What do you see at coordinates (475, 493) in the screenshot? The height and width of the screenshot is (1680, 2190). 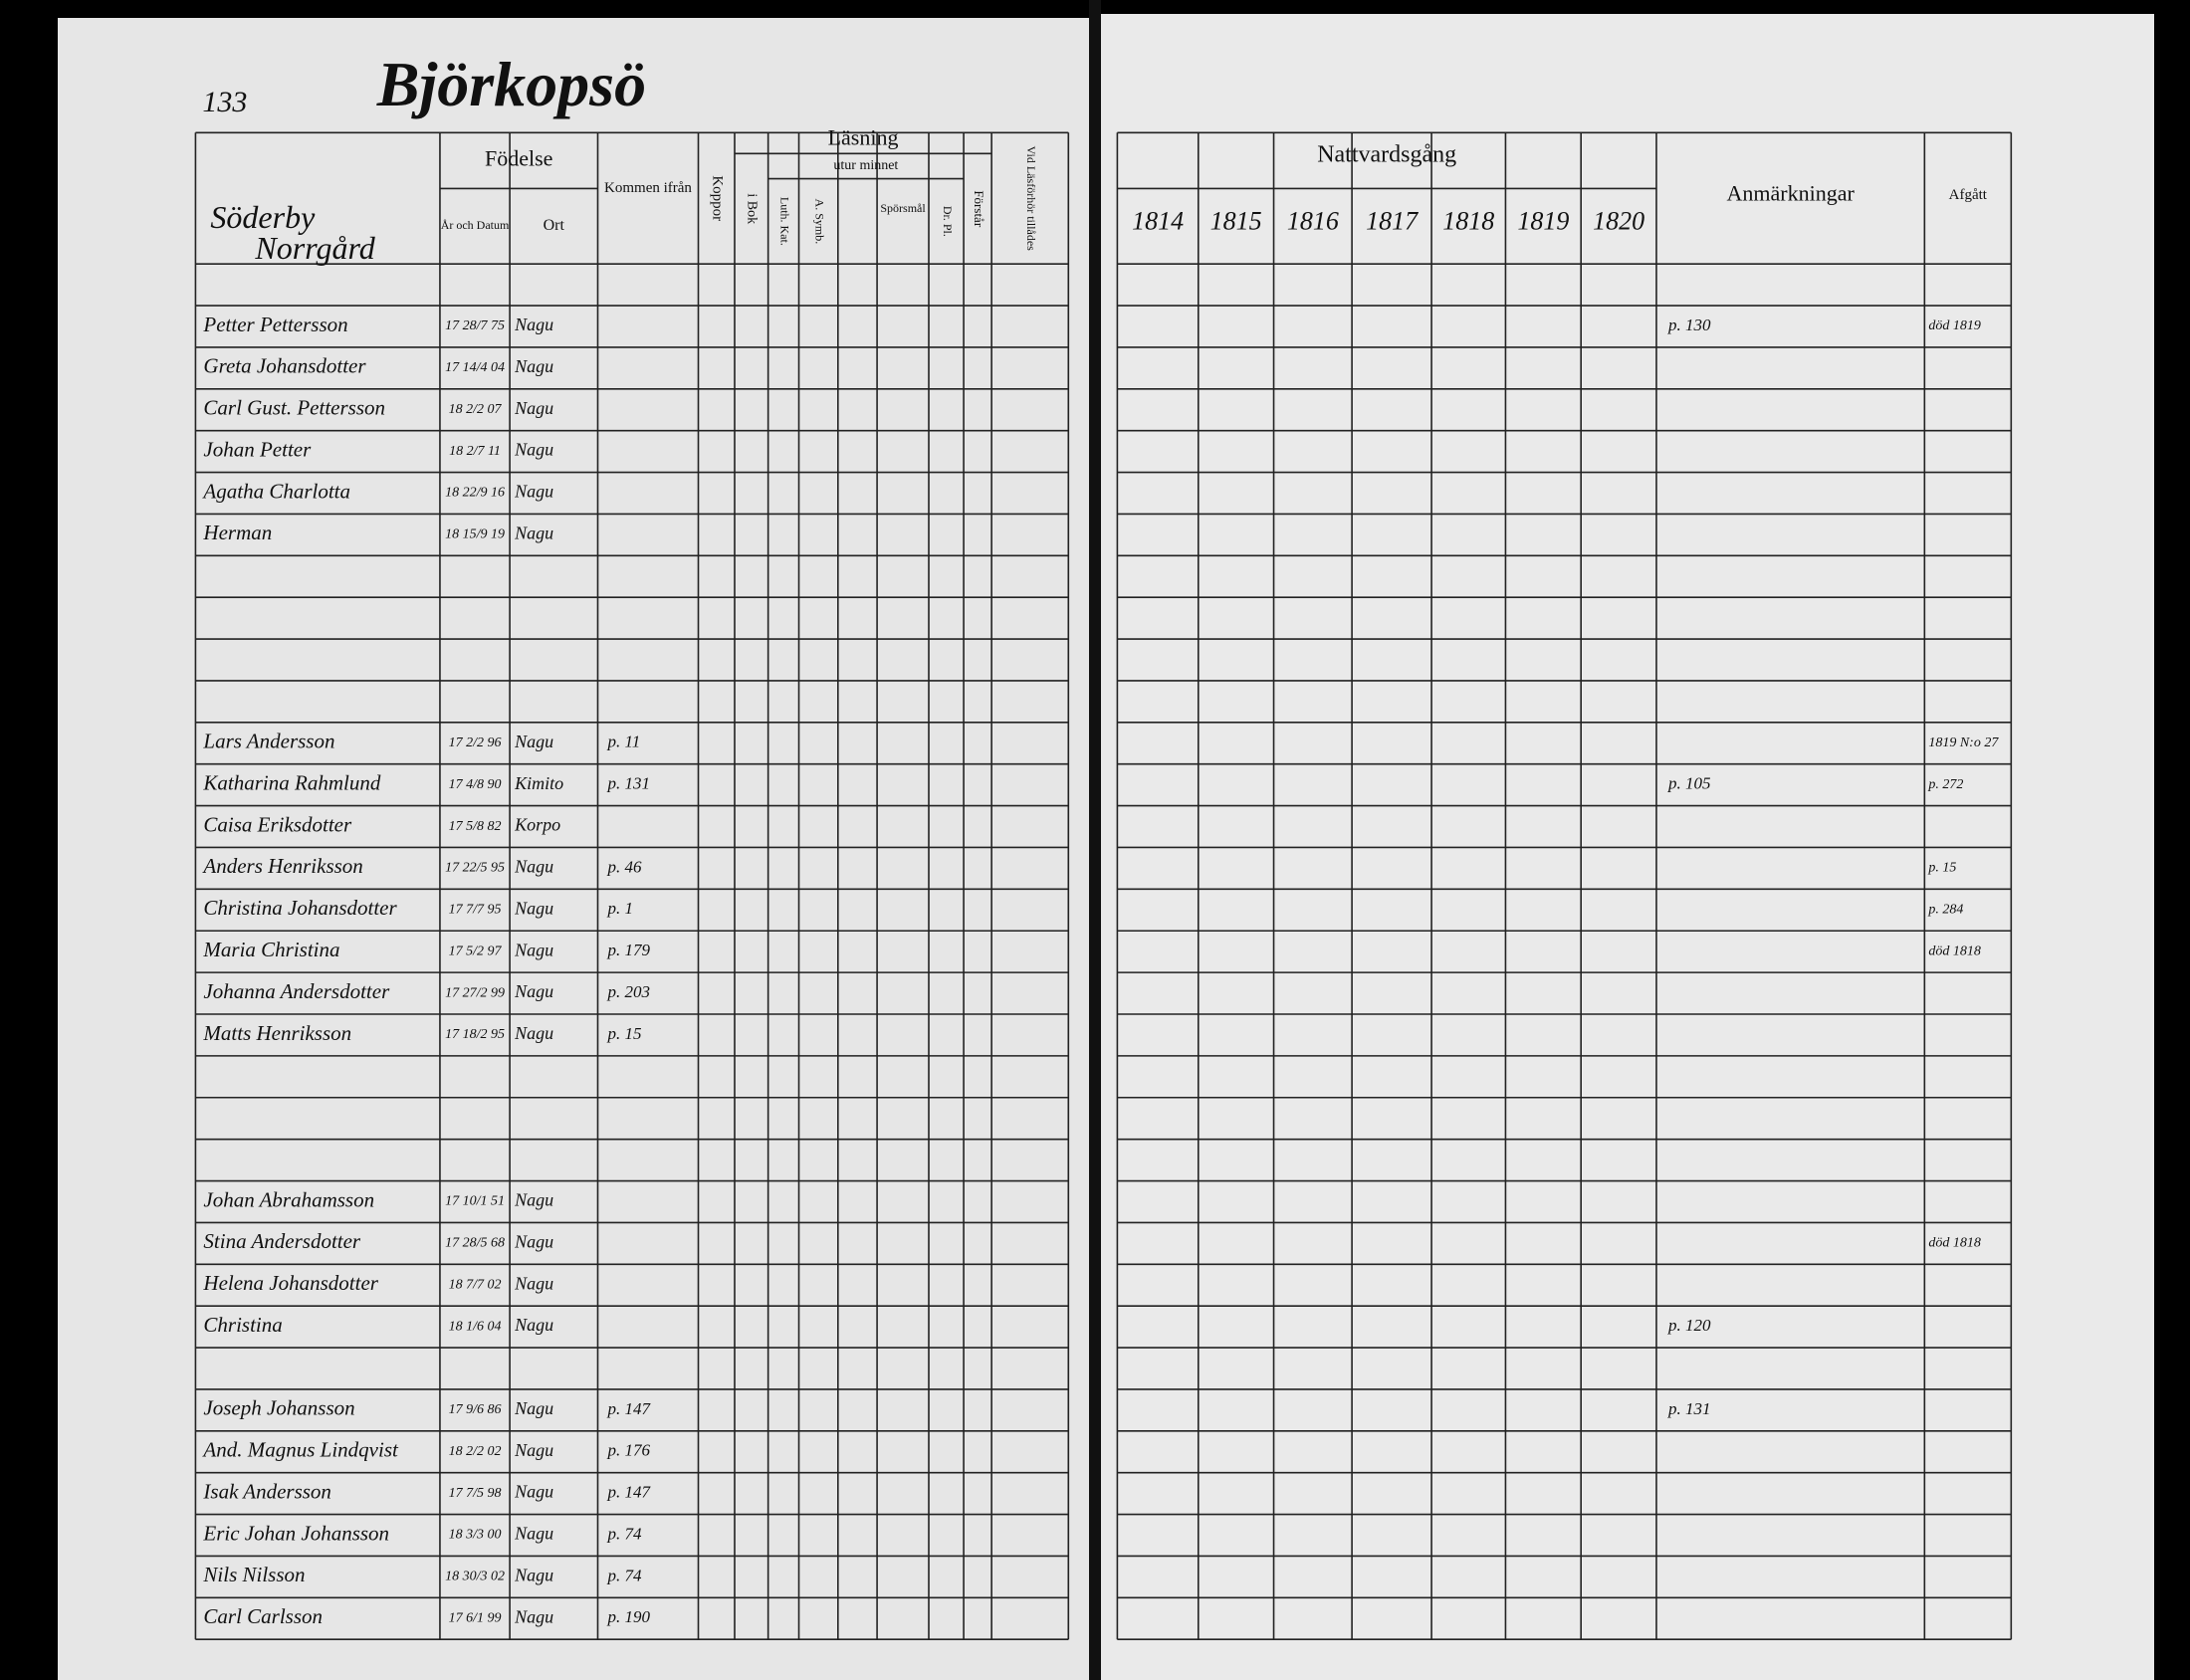 I see `birth-date: 18 22/9 16` at bounding box center [475, 493].